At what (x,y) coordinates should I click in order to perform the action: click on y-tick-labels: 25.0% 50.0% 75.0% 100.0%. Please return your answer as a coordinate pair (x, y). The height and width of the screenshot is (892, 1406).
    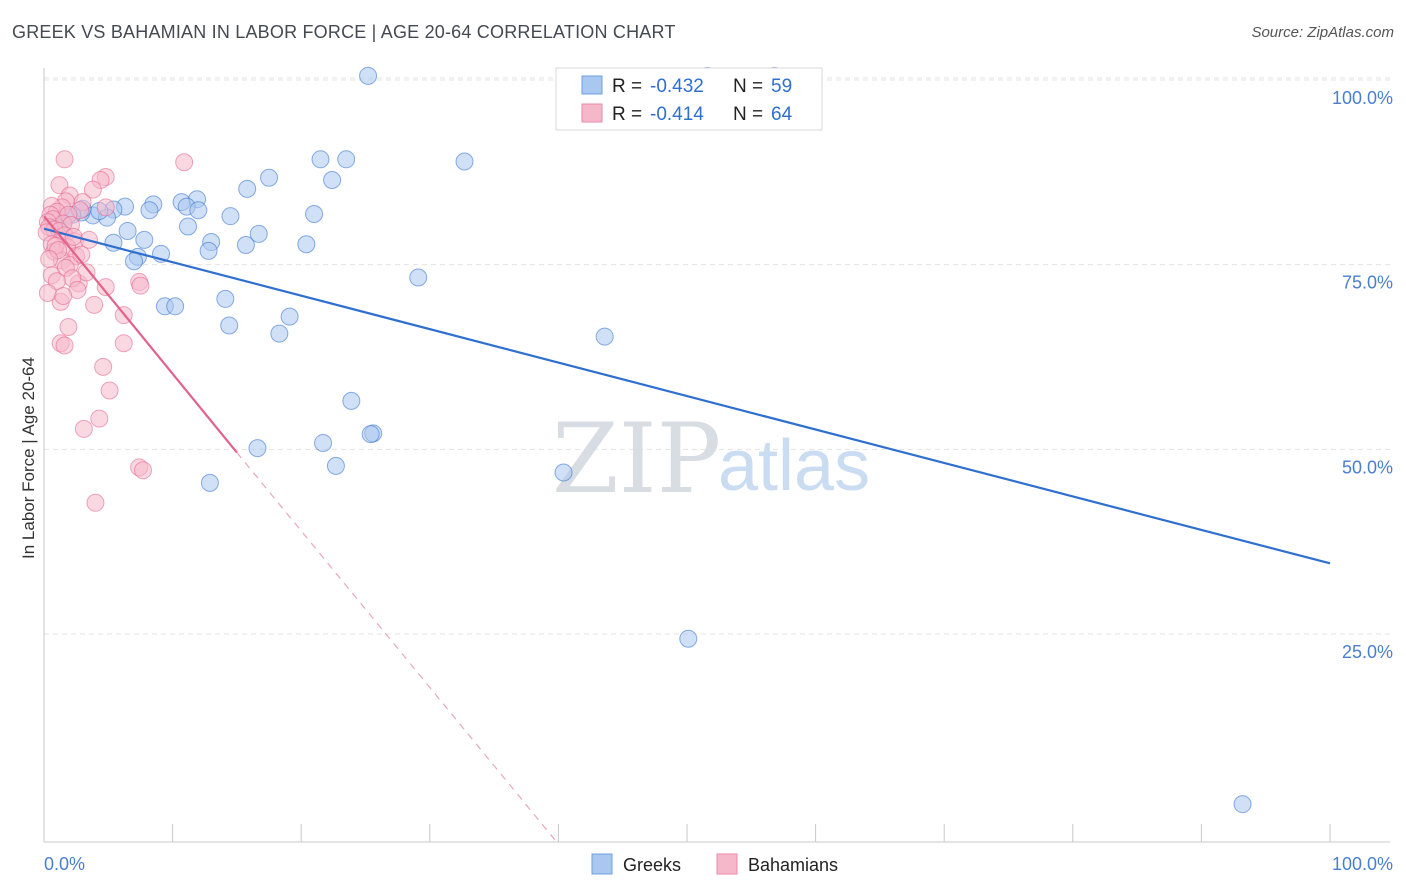
    Looking at the image, I should click on (1362, 375).